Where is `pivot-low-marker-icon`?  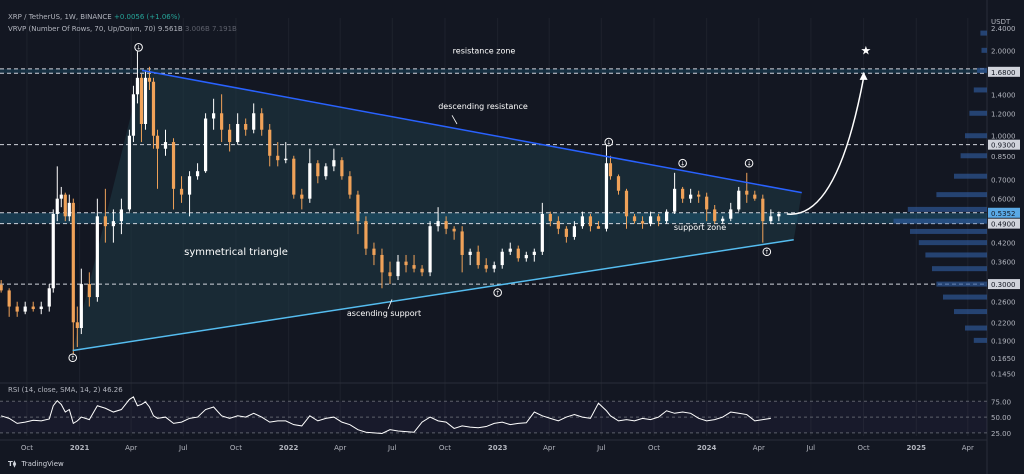 pivot-low-marker-icon is located at coordinates (767, 252).